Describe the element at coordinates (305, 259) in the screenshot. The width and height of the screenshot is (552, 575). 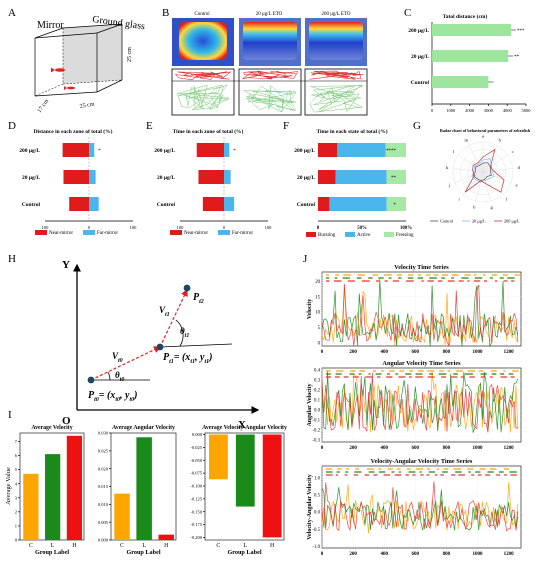
I see `panel-letter-j: J` at that location.